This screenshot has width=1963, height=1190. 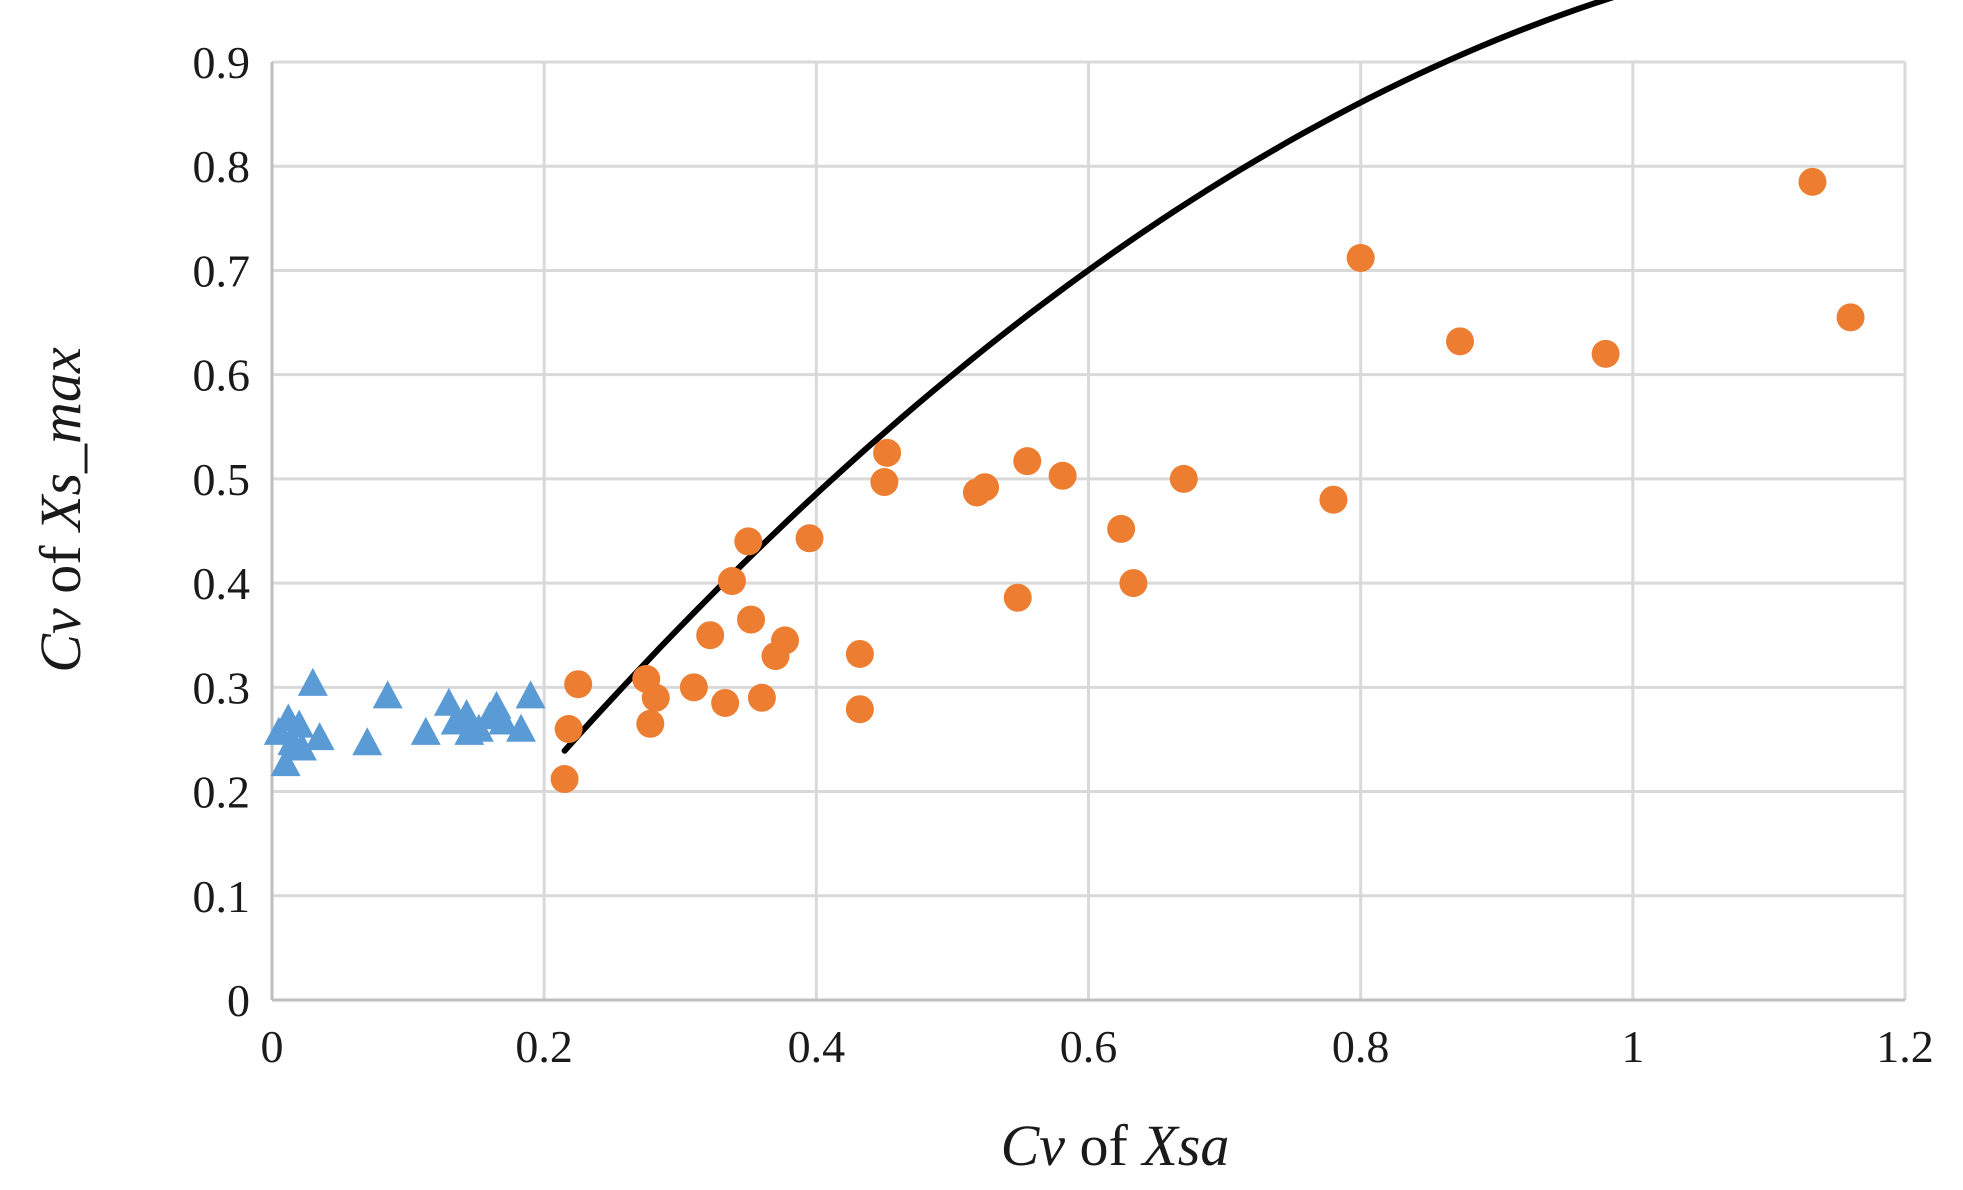 What do you see at coordinates (222, 531) in the screenshot?
I see `y-tick-labels: 0 0.1 0.2 0.3 0.4 0.5 0.6 0.7 0.8 0.9` at bounding box center [222, 531].